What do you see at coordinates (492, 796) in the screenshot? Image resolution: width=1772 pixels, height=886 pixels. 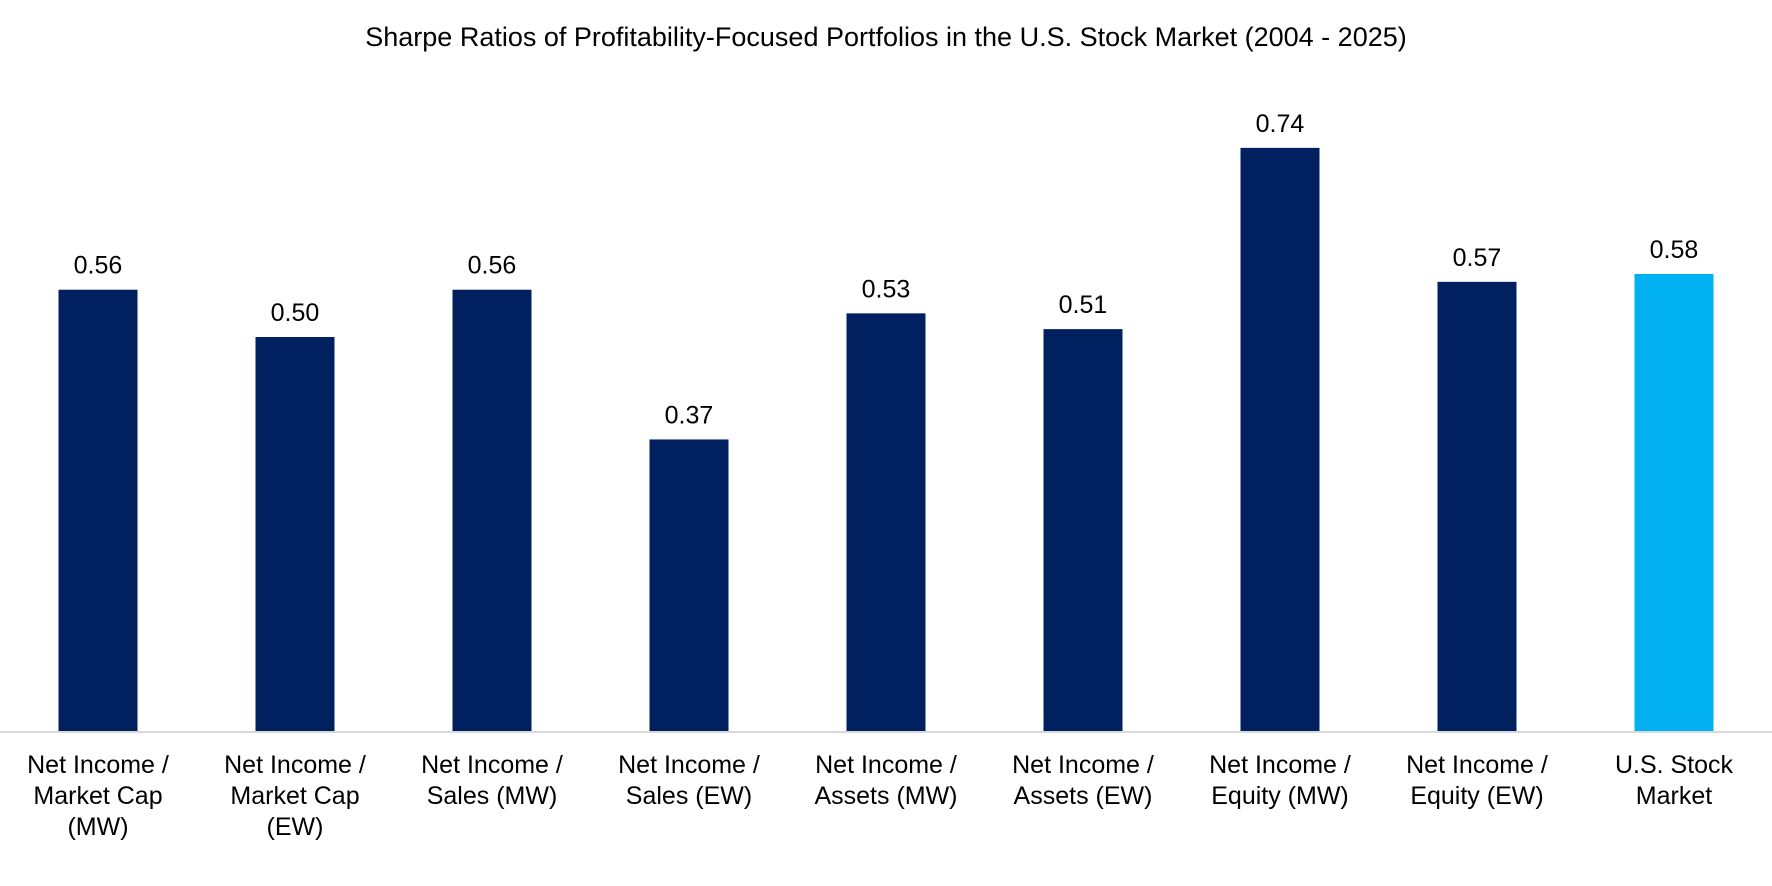 I see `category-label: Sales (MW)` at bounding box center [492, 796].